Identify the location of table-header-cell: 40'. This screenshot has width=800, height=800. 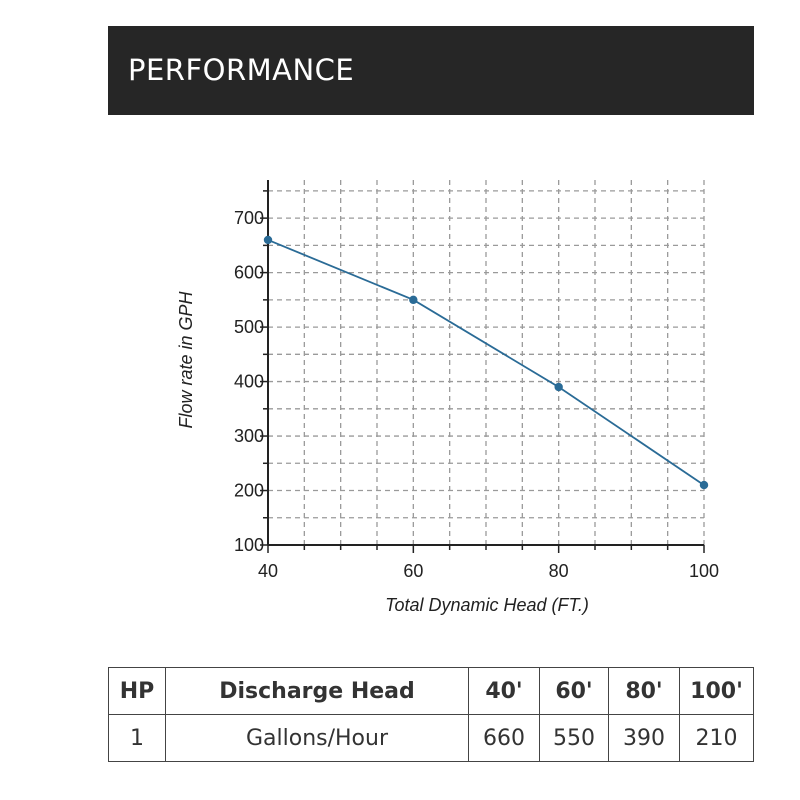
(504, 691).